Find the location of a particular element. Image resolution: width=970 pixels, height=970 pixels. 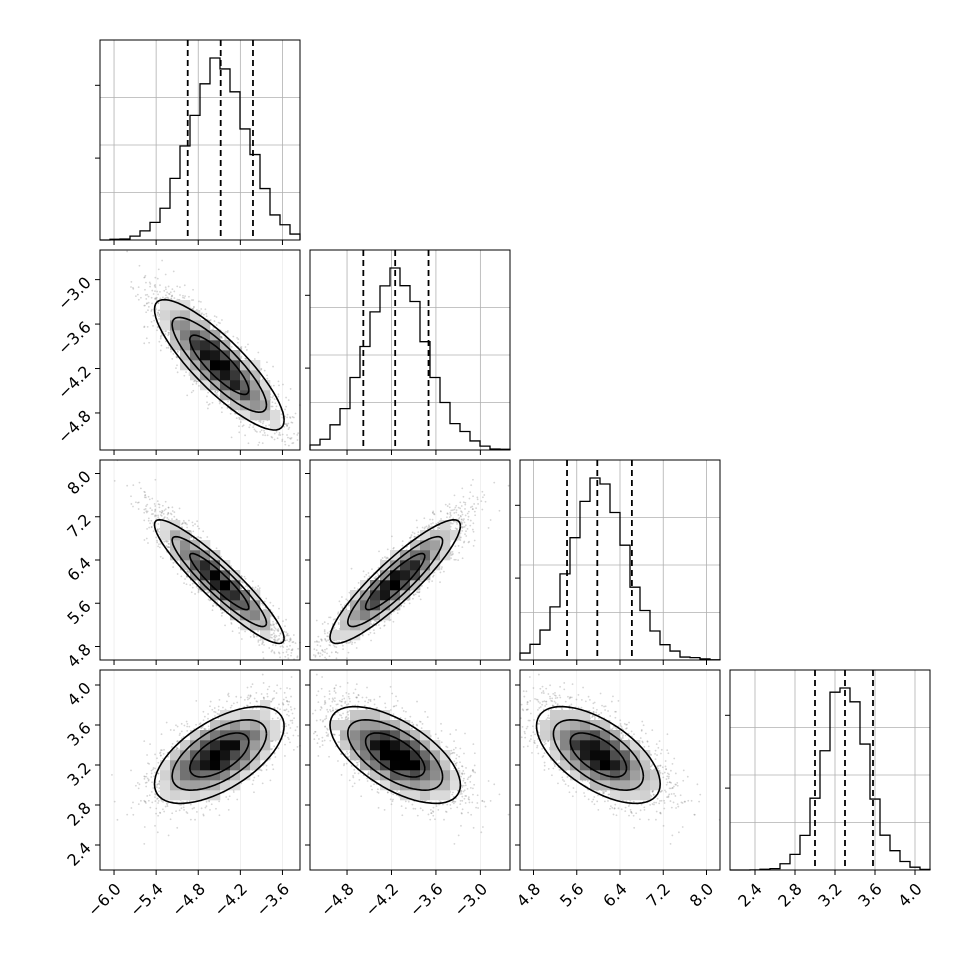

histogram is located at coordinates (410, 358).